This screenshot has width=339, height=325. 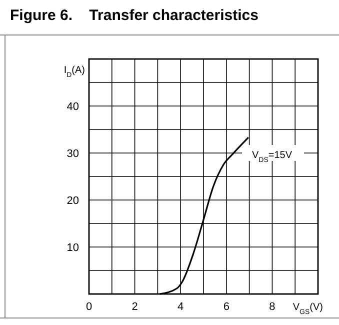 What do you see at coordinates (135, 307) in the screenshot?
I see `x-tick-label: 2` at bounding box center [135, 307].